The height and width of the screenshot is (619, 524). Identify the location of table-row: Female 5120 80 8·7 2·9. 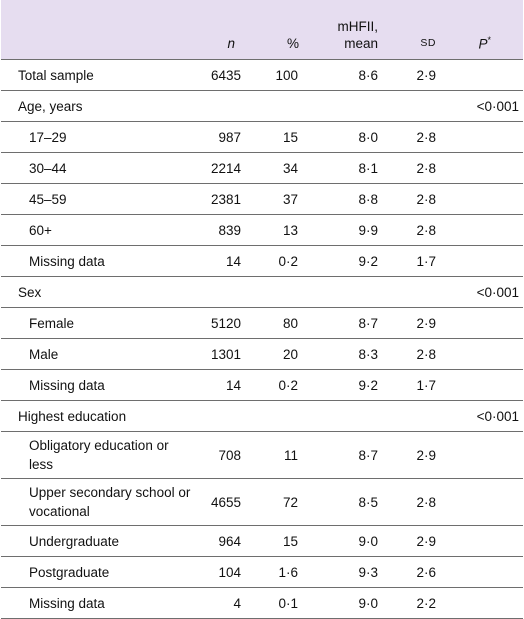
(262, 323).